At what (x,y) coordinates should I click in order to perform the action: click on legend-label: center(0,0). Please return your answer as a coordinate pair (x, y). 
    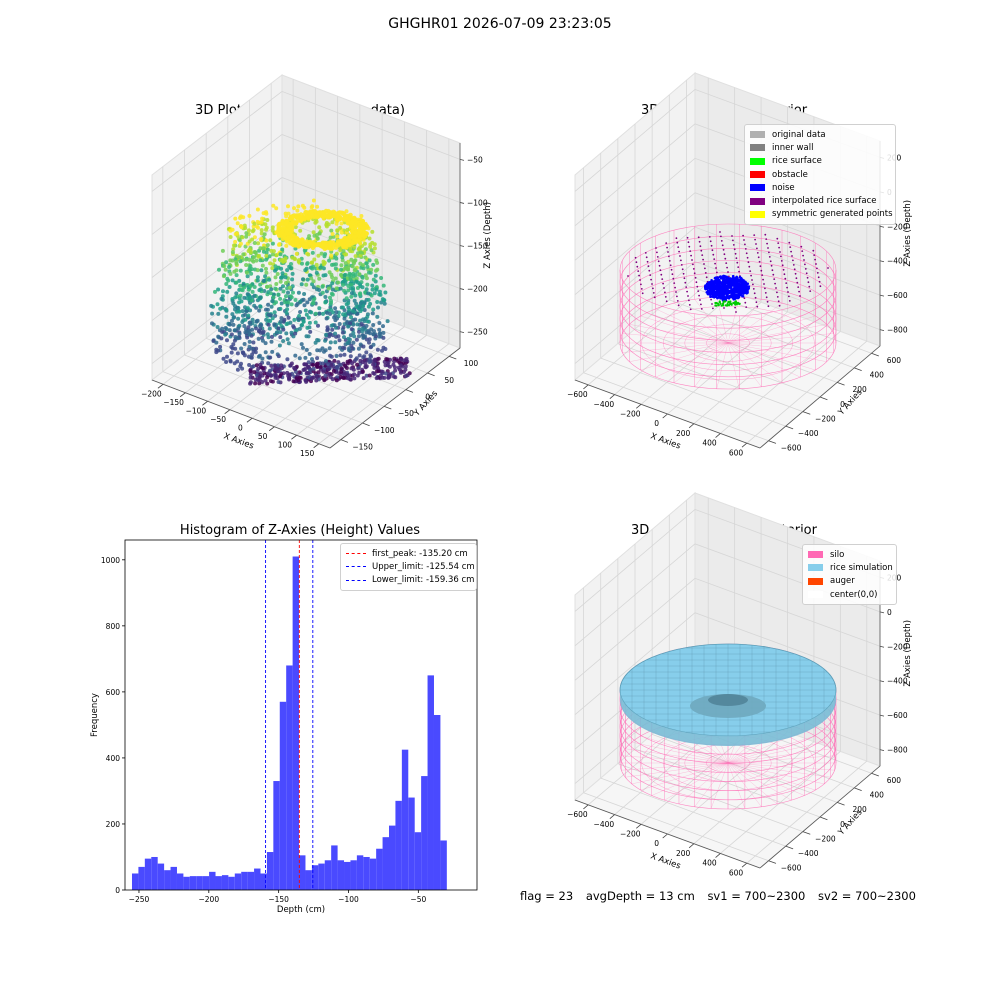
    Looking at the image, I should click on (854, 594).